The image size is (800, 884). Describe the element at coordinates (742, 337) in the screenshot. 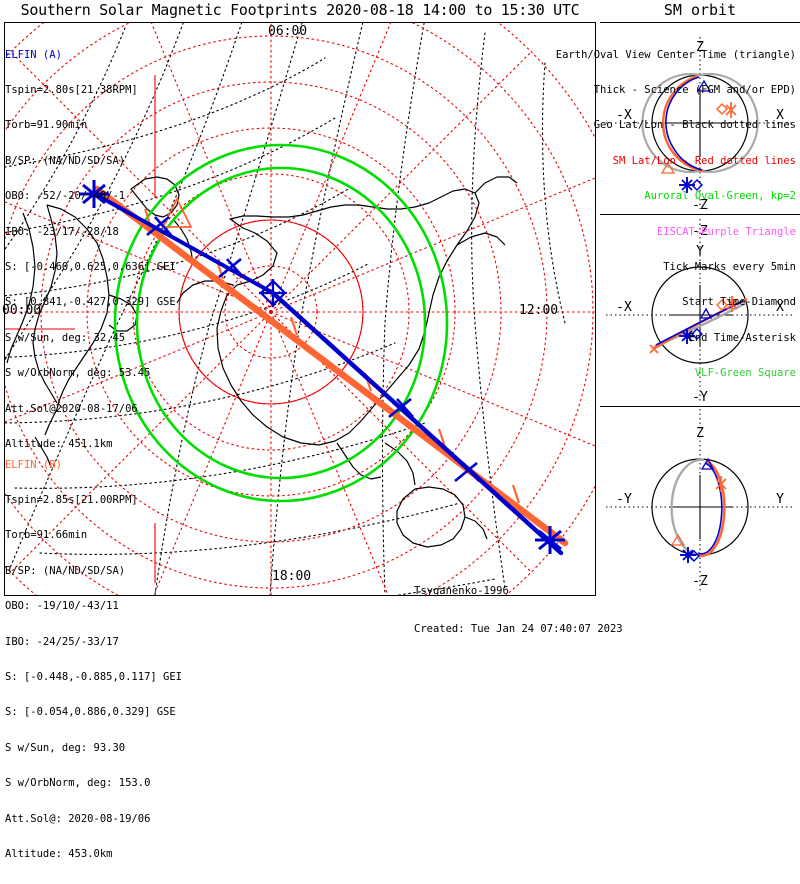

I see `legend-item-8: End Time-Asterisk` at that location.